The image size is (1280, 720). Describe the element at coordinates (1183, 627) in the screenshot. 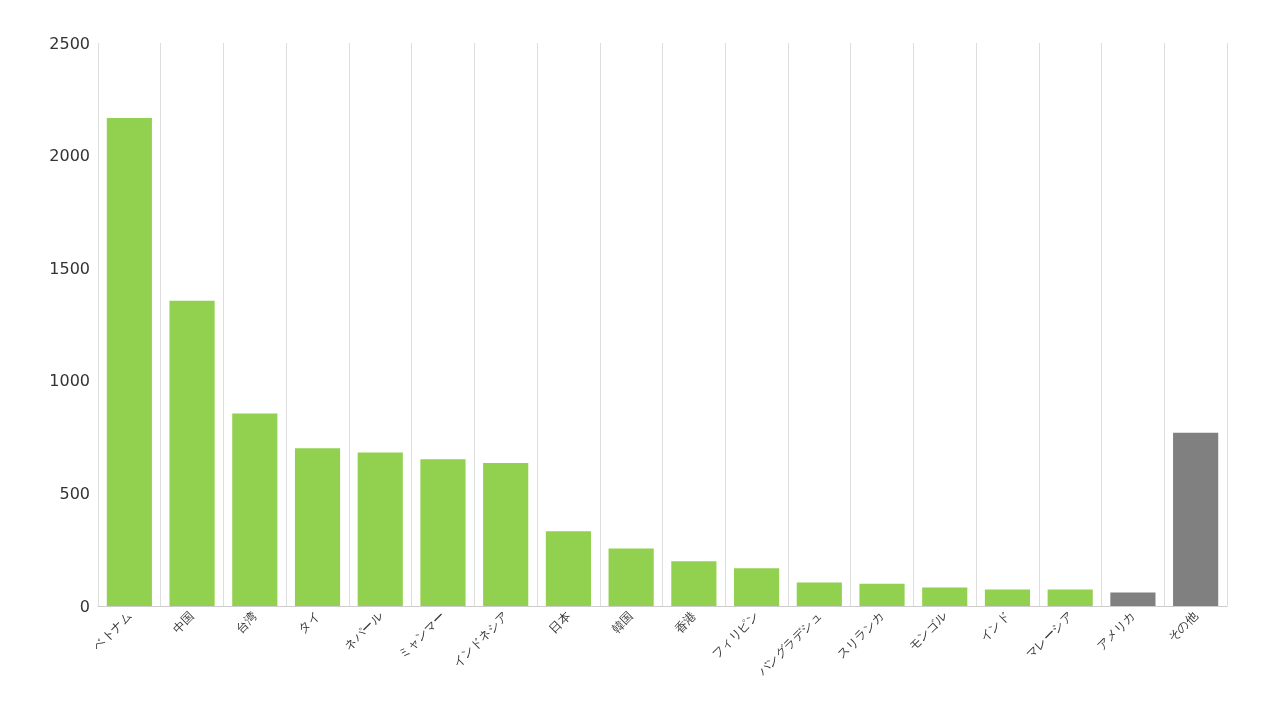

I see `x-tick-label: その他` at that location.